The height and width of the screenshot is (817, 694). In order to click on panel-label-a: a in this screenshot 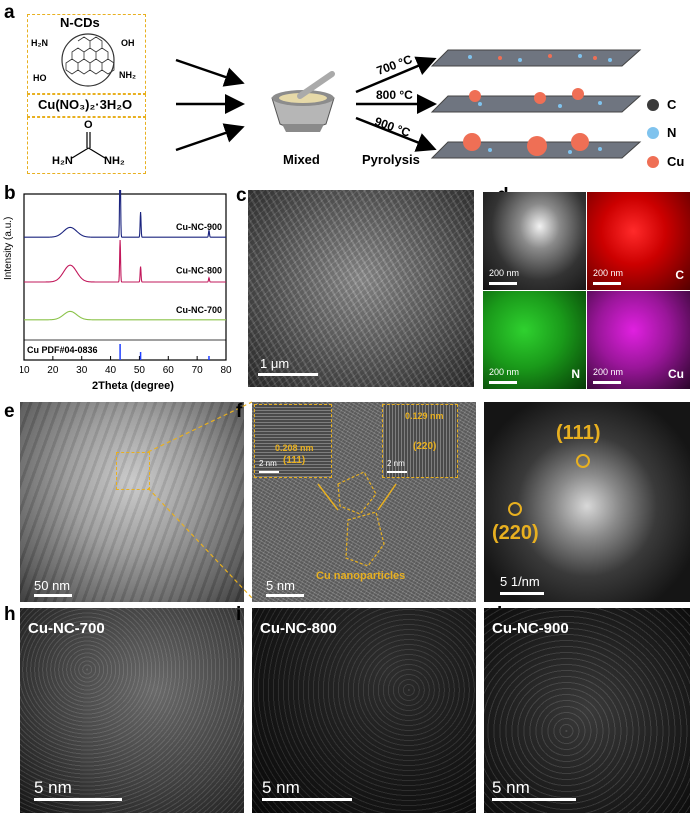, I will do `click(9, 12)`.